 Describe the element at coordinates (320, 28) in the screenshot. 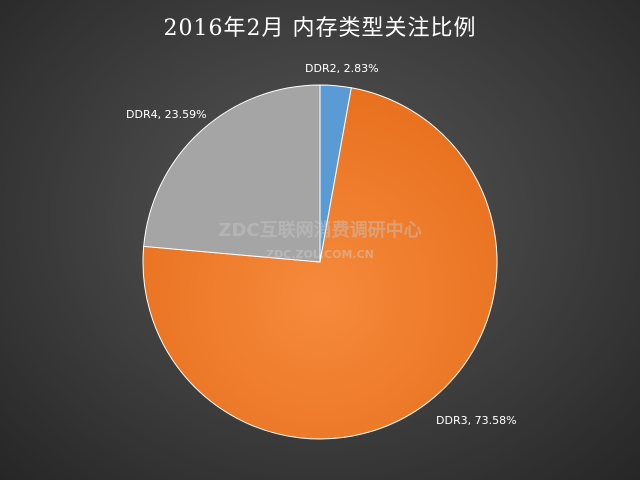

I see `chart-title: 2016年2月 内存类型关注比例` at that location.